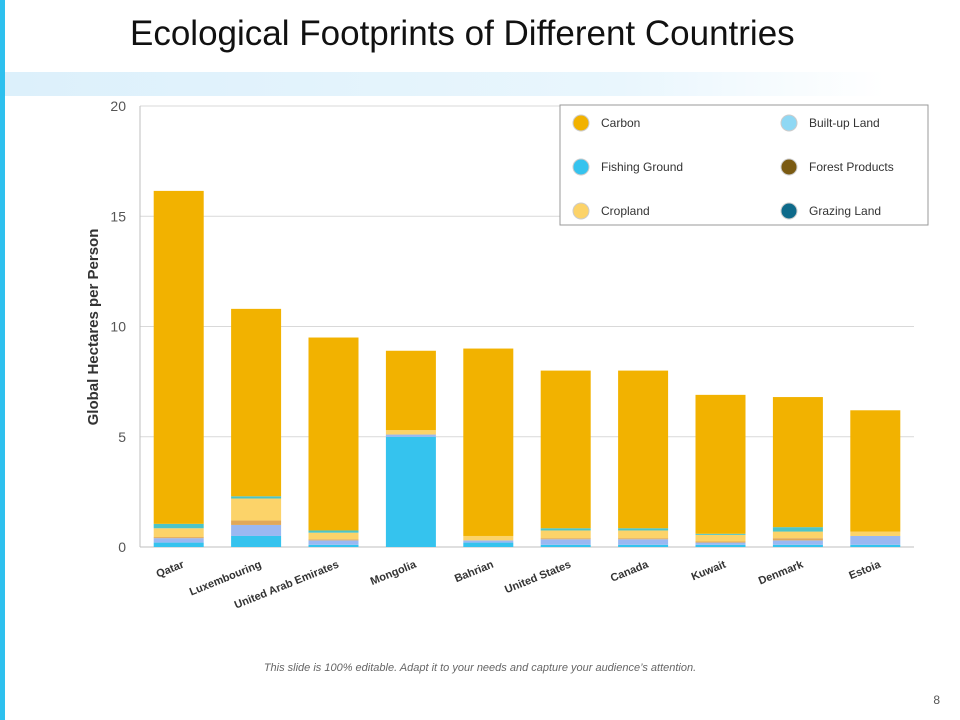 This screenshot has width=960, height=720. I want to click on y-tick-labels: 0 5 10 15 20, so click(118, 326).